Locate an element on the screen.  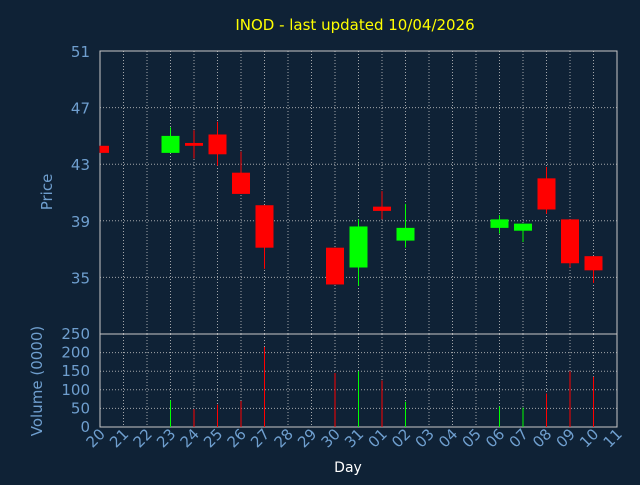
x-tick-label: 28 is located at coordinates (284, 438).